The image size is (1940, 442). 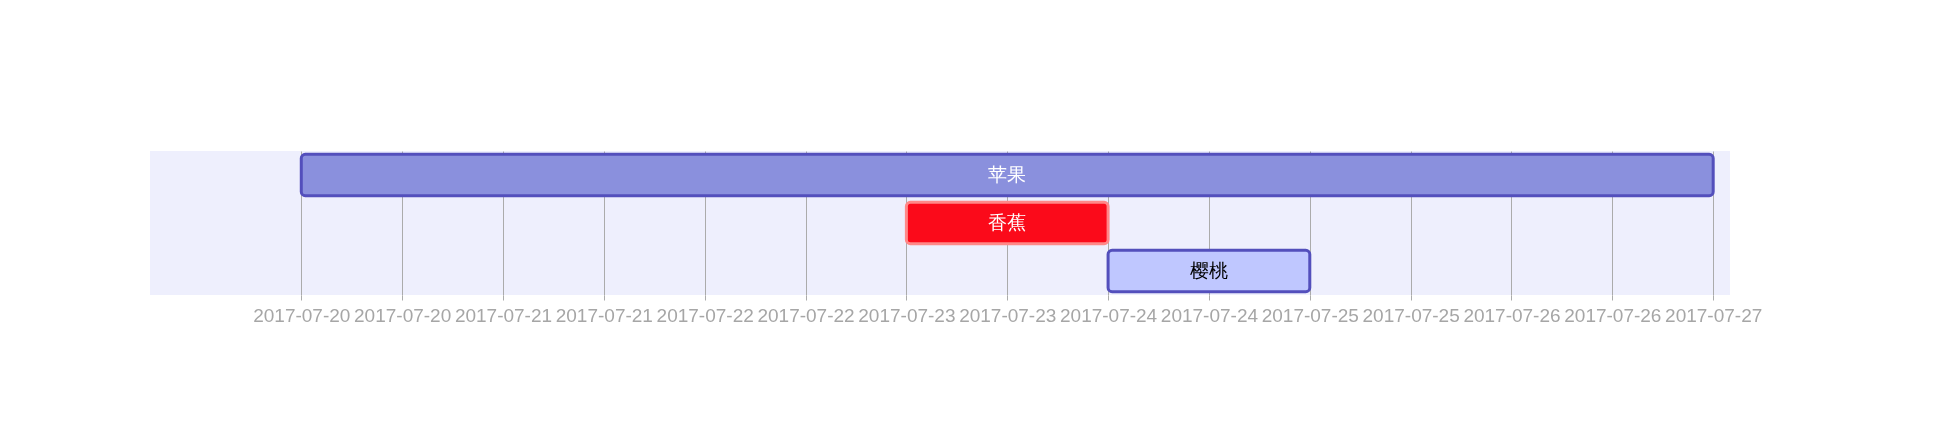 I want to click on y-tick-label: 苹果, so click(x=1007, y=174).